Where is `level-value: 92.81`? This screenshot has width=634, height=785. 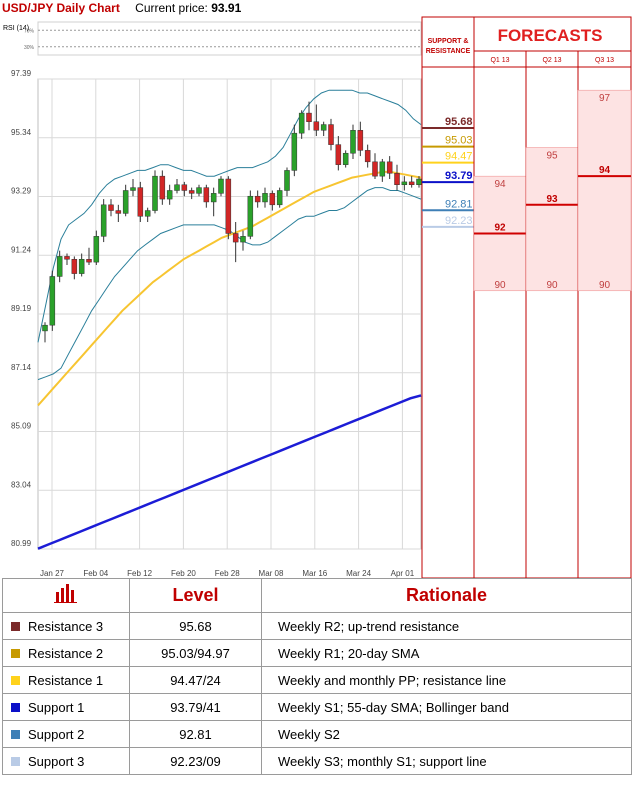 level-value: 92.81 is located at coordinates (195, 734).